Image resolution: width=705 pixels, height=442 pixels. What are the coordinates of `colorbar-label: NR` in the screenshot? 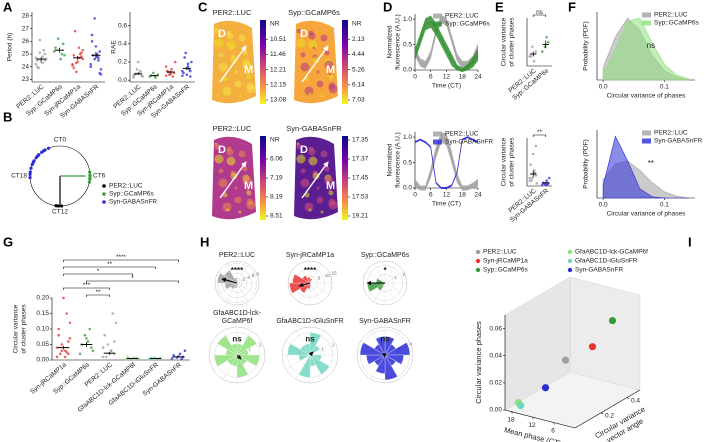 It's located at (275, 24).